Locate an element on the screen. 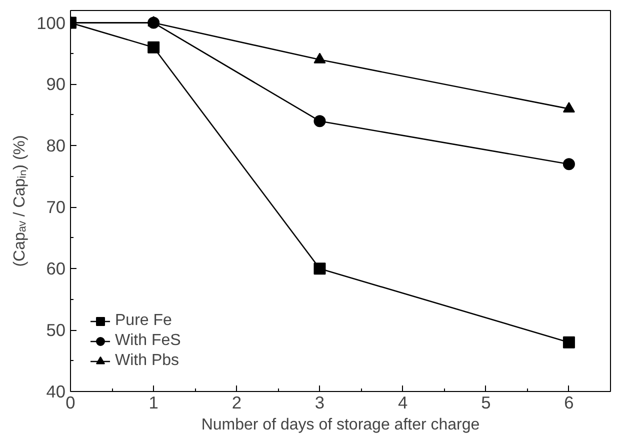  legend-label: With FeS is located at coordinates (148, 341).